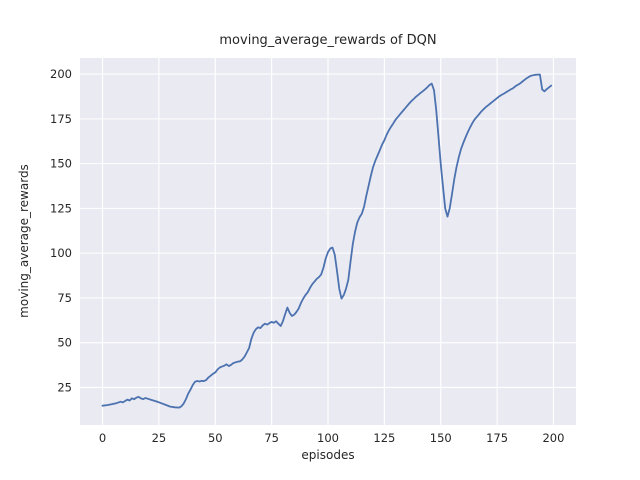 The width and height of the screenshot is (640, 480). I want to click on y-axis-label: moving_average_rewards, so click(24, 241).